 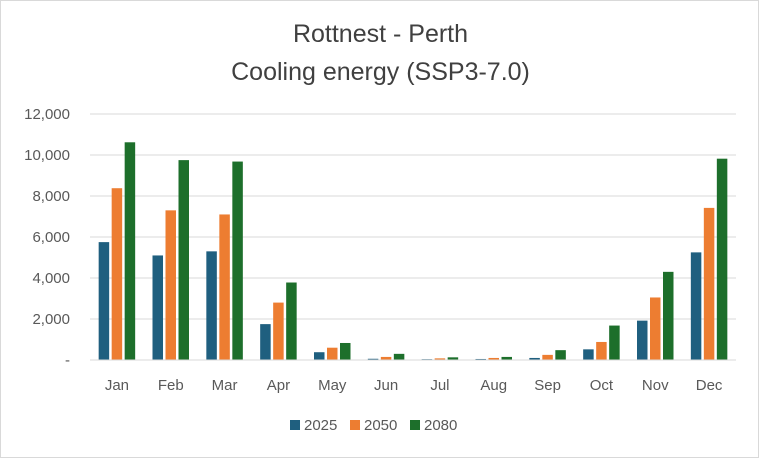 What do you see at coordinates (265, 342) in the screenshot?
I see `bar-2025-apr` at bounding box center [265, 342].